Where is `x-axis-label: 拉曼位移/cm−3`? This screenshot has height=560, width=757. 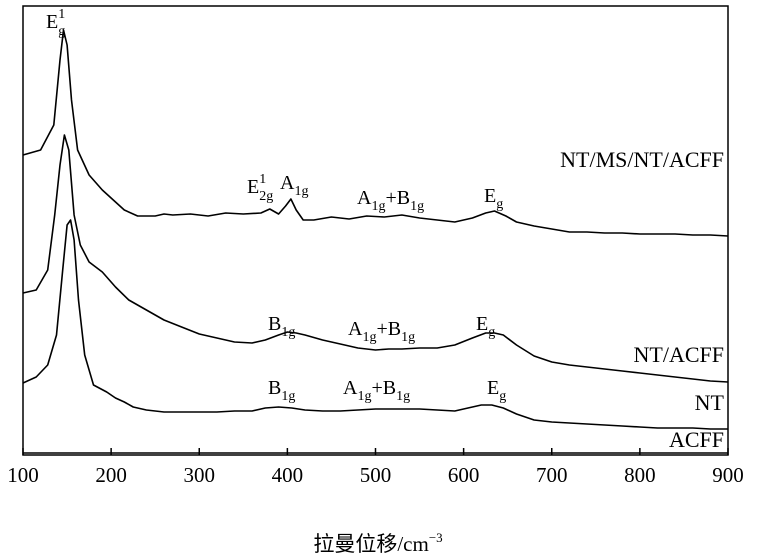
x-axis-label: 拉曼位移/cm−3 is located at coordinates (377, 543).